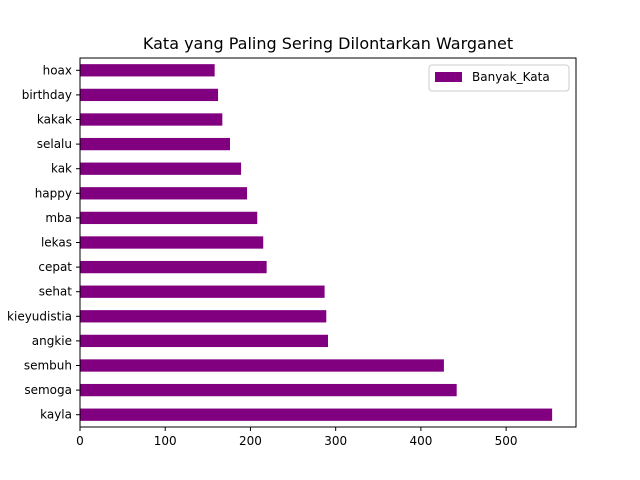 The width and height of the screenshot is (640, 480). Describe the element at coordinates (250, 441) in the screenshot. I see `x-tick-label: 200` at that location.